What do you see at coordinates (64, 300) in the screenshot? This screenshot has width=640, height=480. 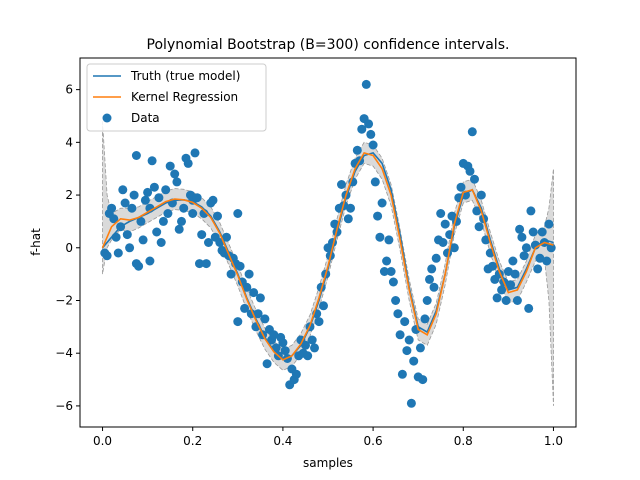 I see `y-tick-label: −2` at bounding box center [64, 300].